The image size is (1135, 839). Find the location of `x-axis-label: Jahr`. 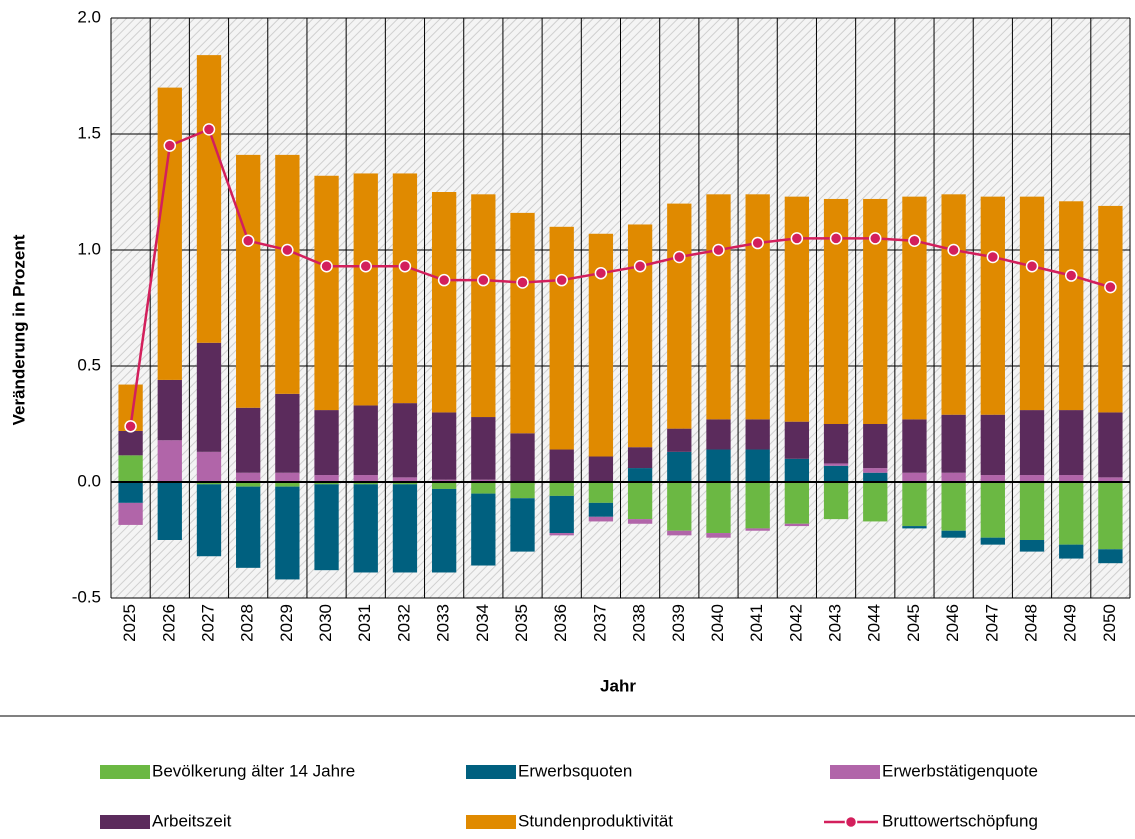

x-axis-label: Jahr is located at coordinates (618, 685).